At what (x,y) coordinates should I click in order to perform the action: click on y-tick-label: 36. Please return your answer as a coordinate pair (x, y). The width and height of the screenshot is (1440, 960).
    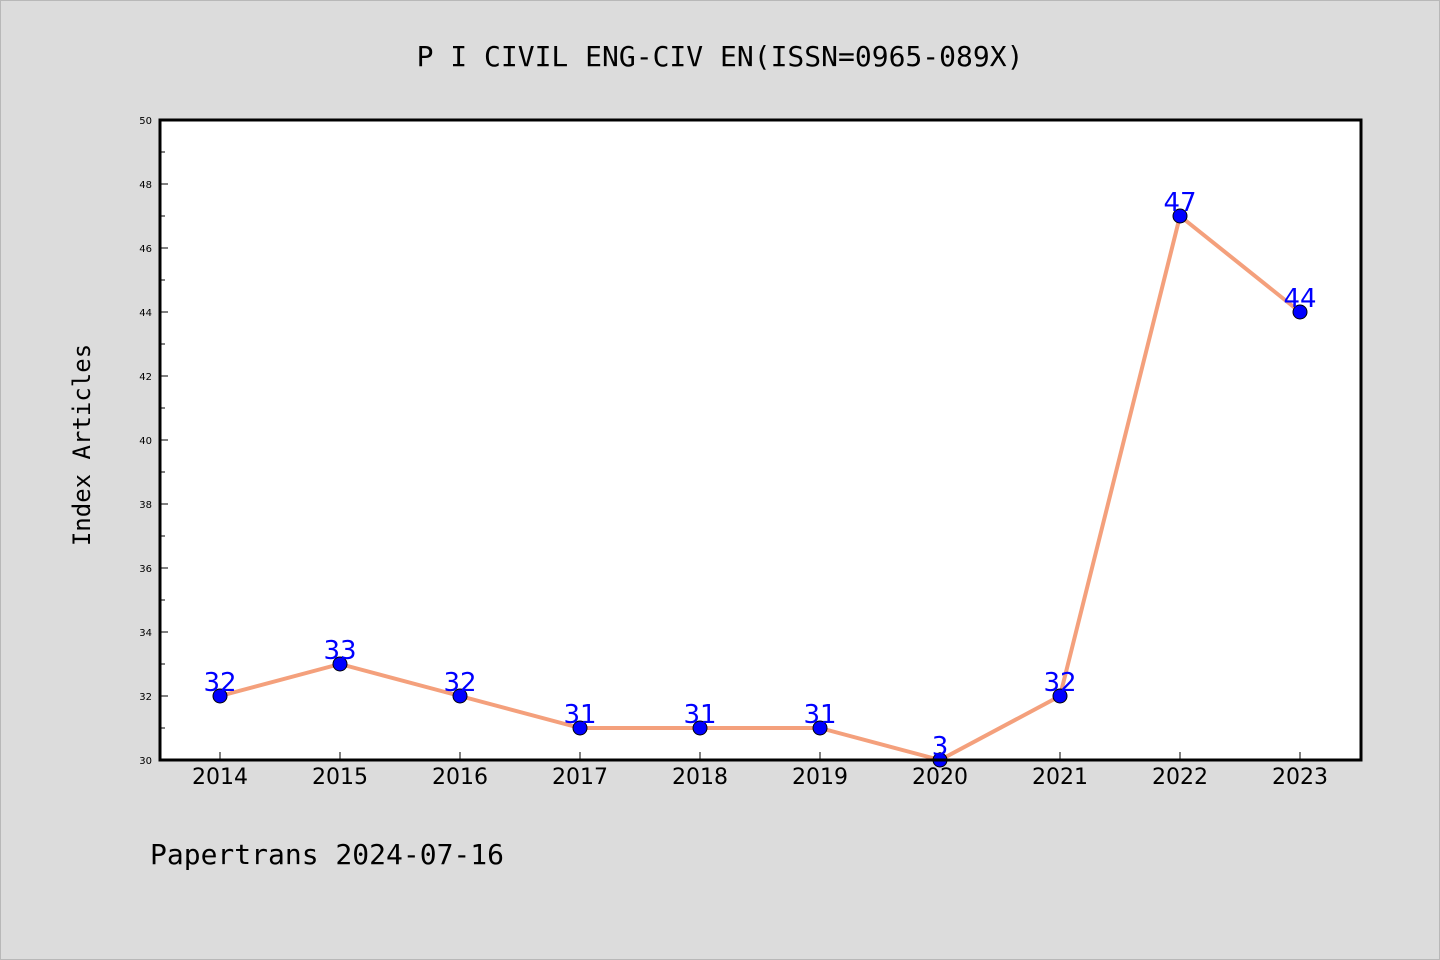
    Looking at the image, I should click on (145, 569).